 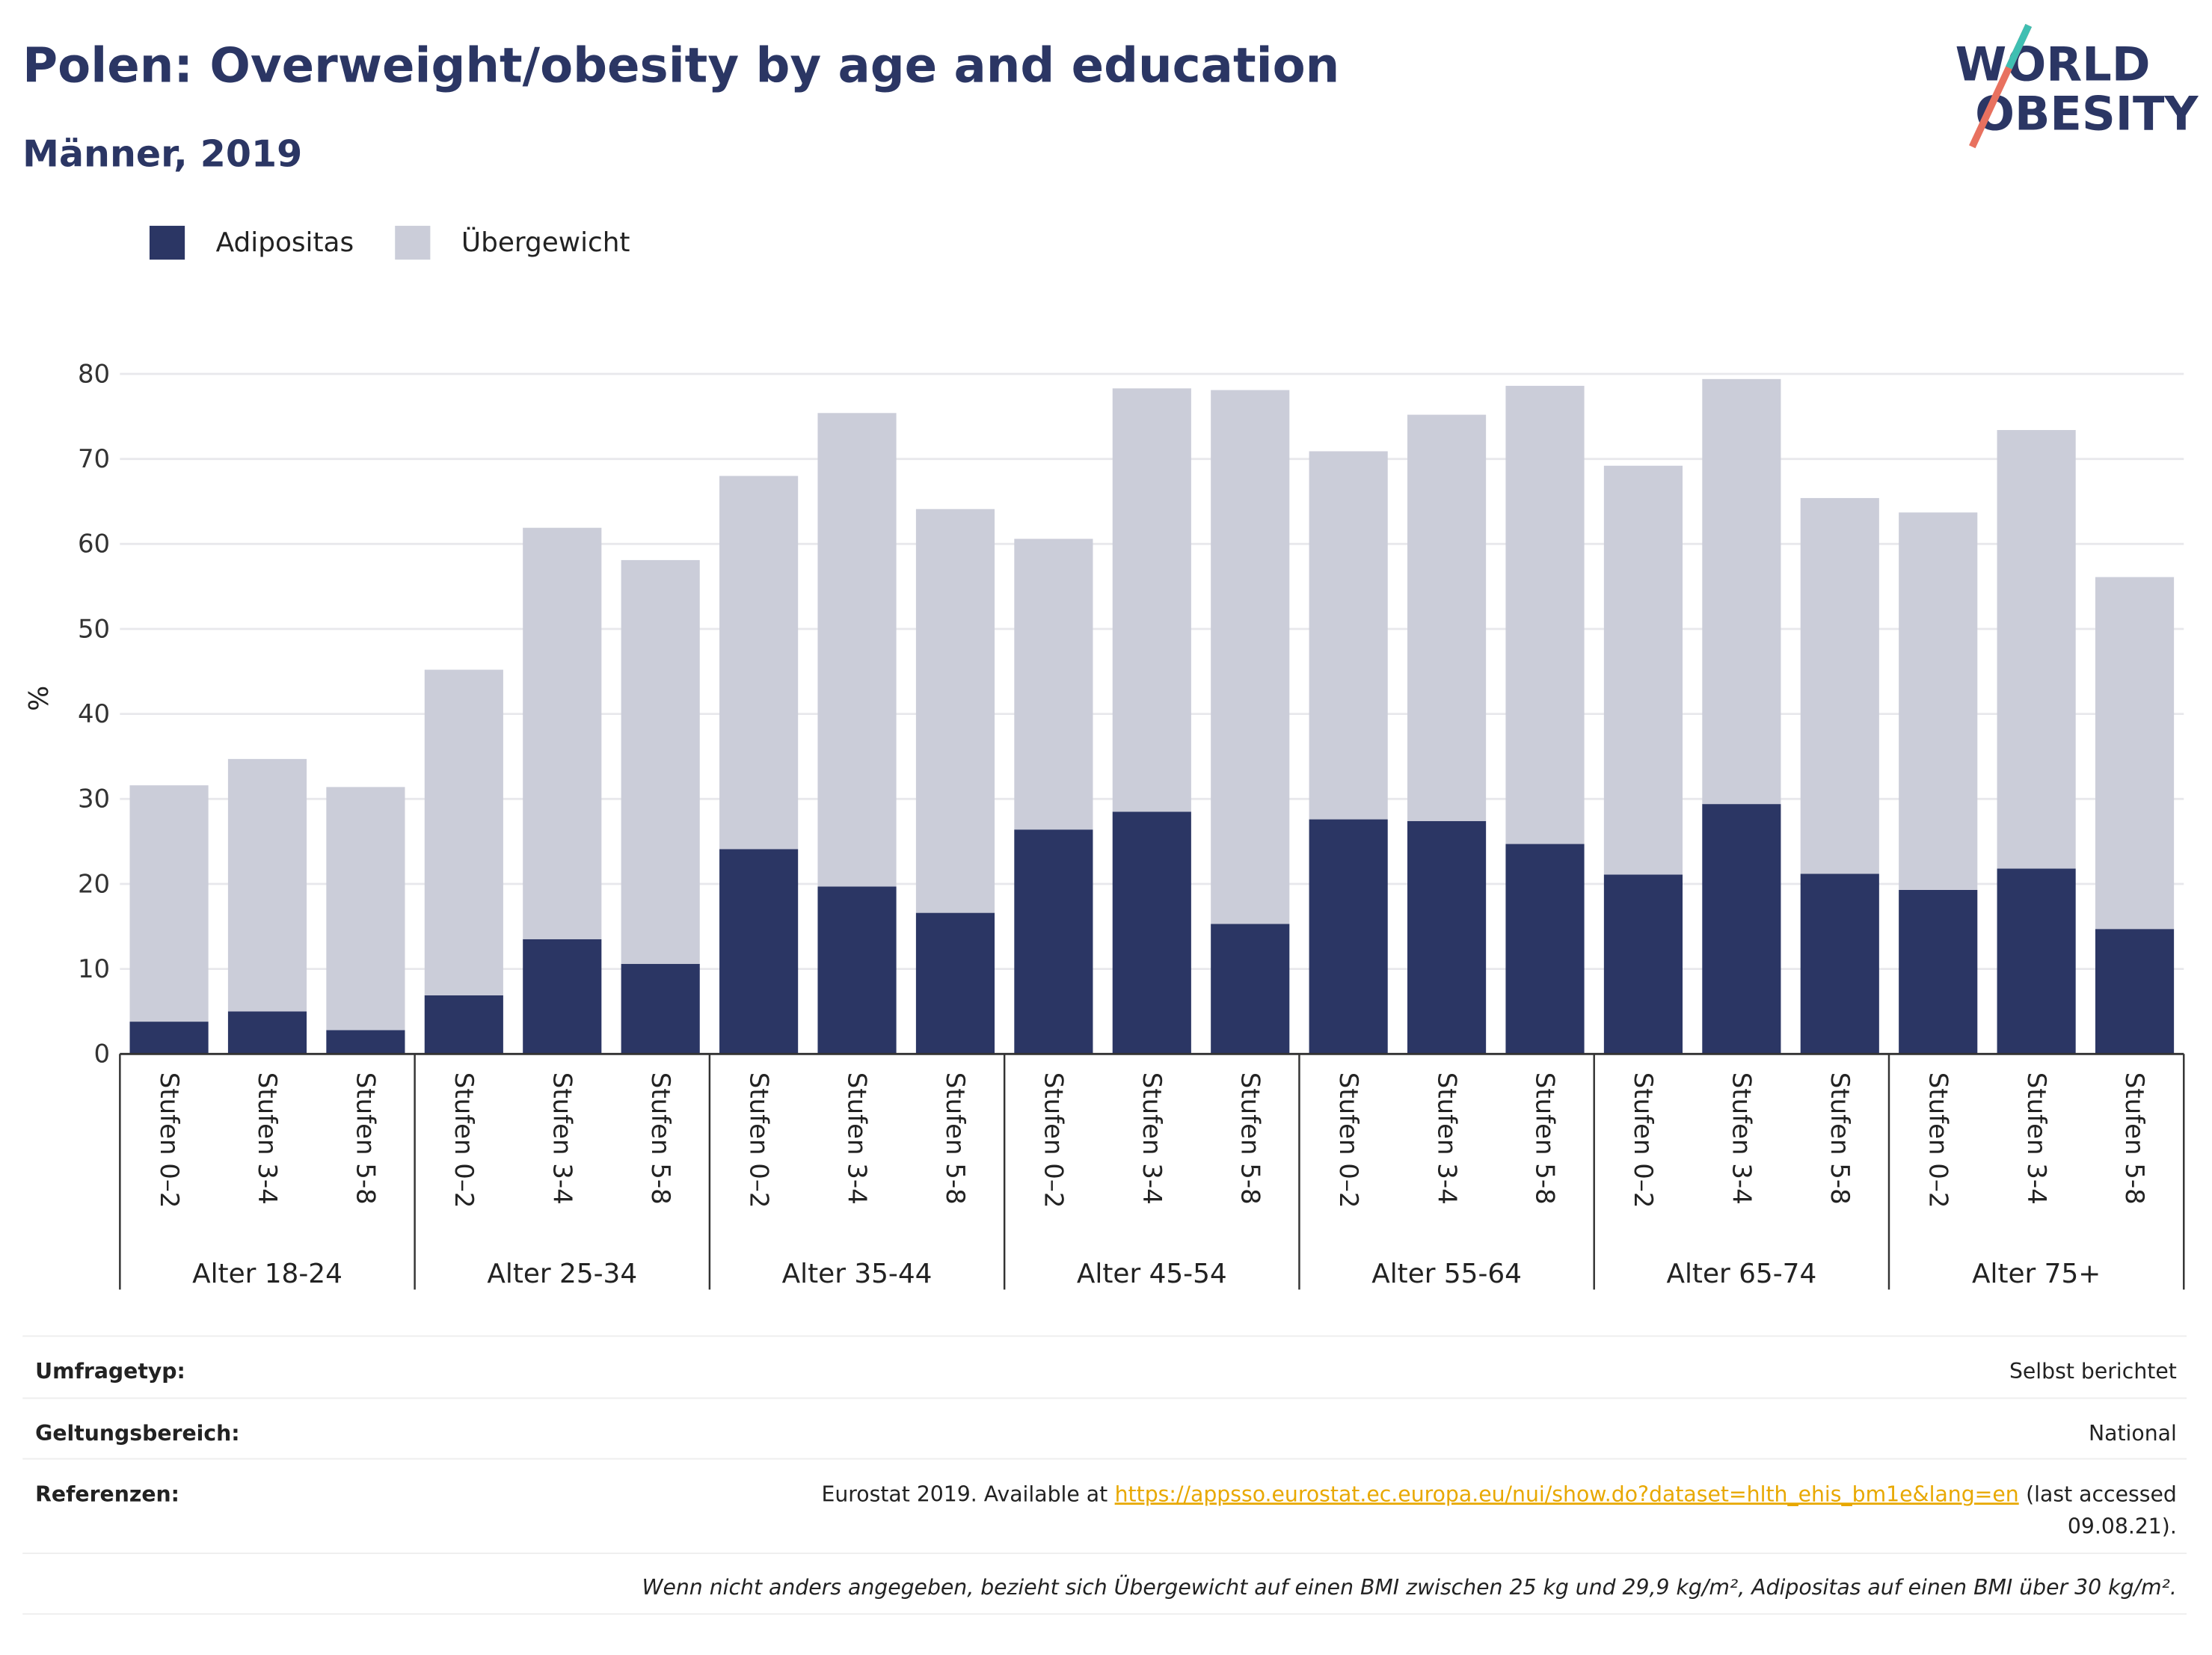 I want to click on chart-subtitle: Männer, 2019, so click(x=162, y=154).